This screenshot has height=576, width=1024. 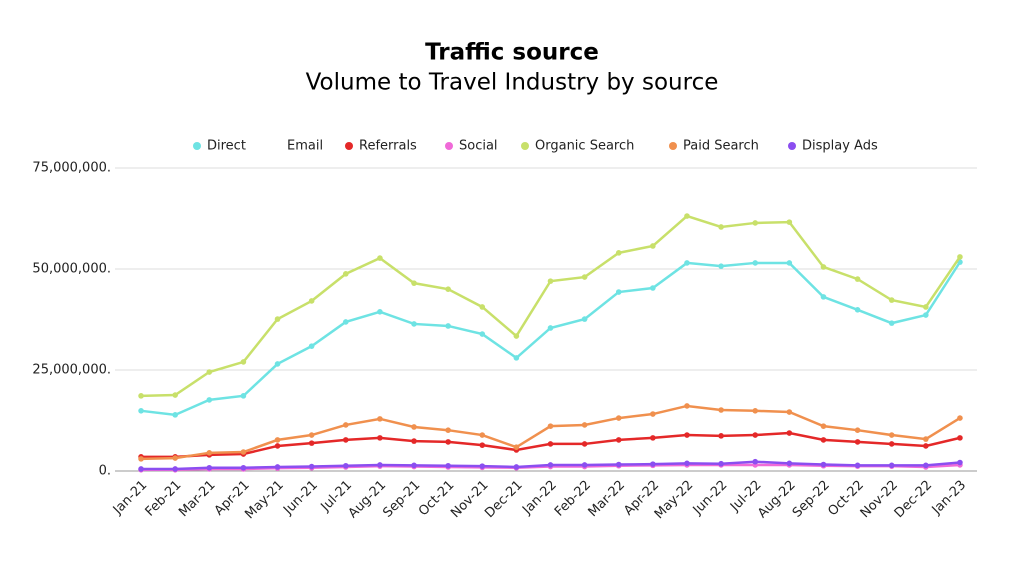 I want to click on x-tick-label: Jun-22, so click(x=710, y=498).